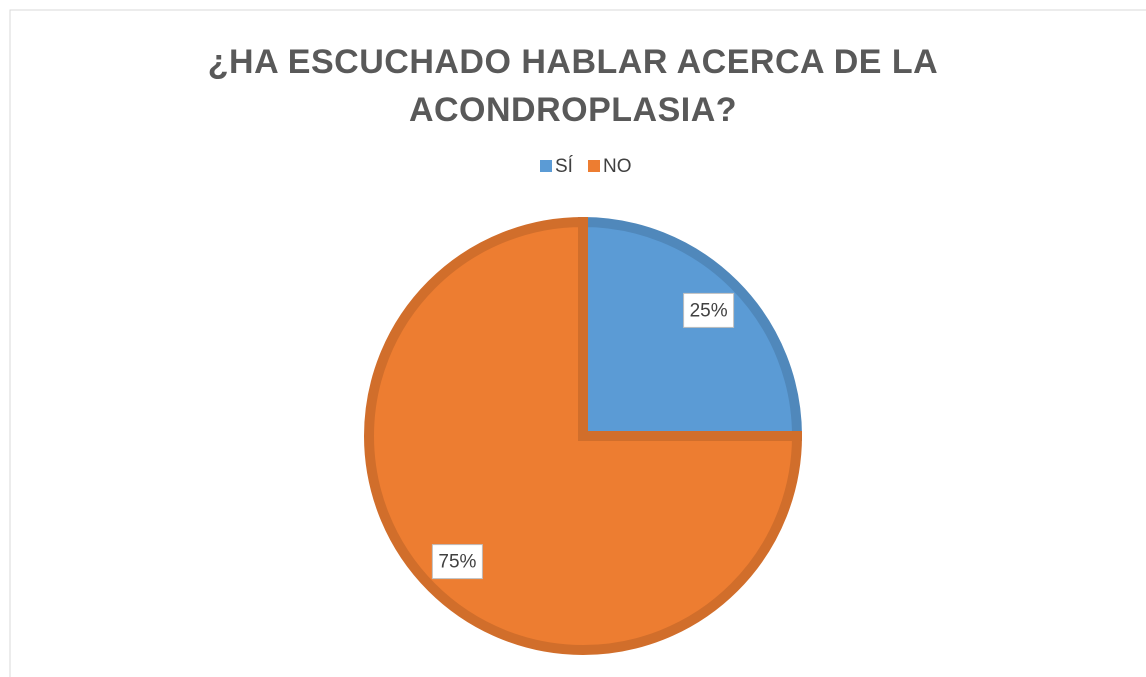  I want to click on pie-slice, so click(690, 328).